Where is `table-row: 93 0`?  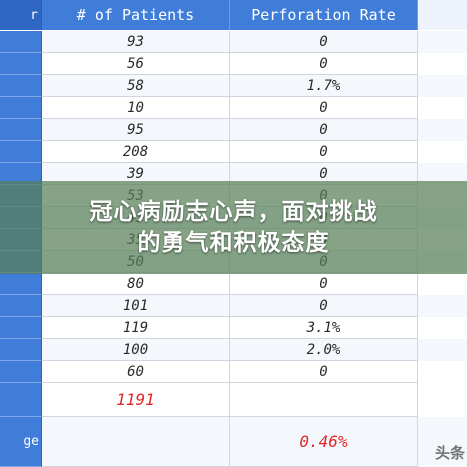
table-row: 93 0 is located at coordinates (233, 42).